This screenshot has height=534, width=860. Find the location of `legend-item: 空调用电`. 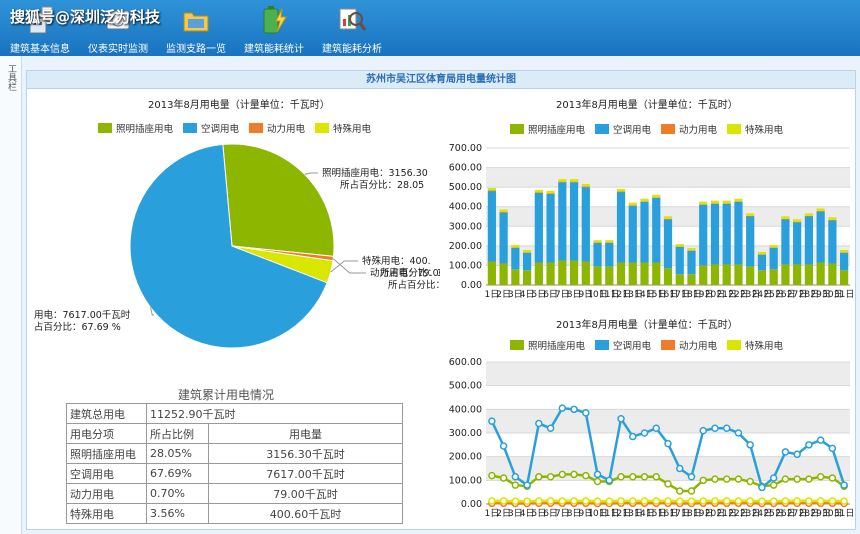

legend-item: 空调用电 is located at coordinates (211, 128).